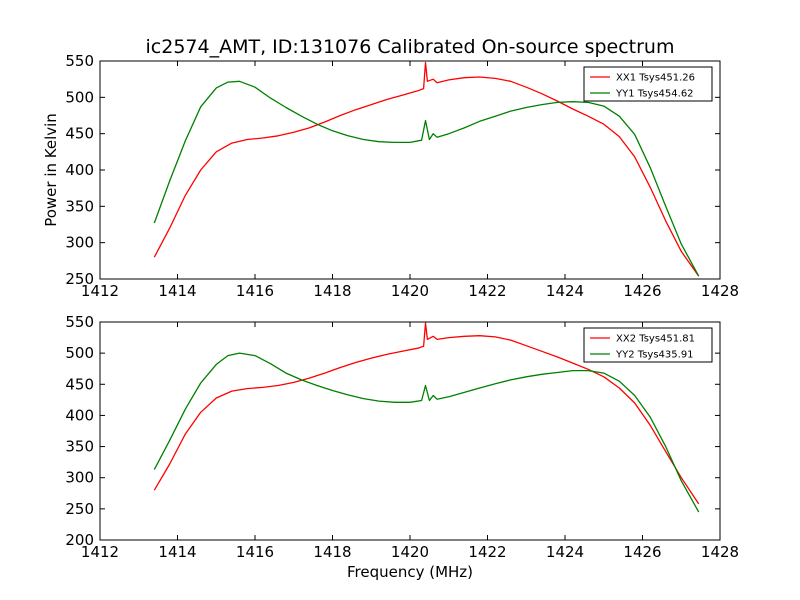  I want to click on x-axis-label: Frequency (MHz), so click(410, 572).